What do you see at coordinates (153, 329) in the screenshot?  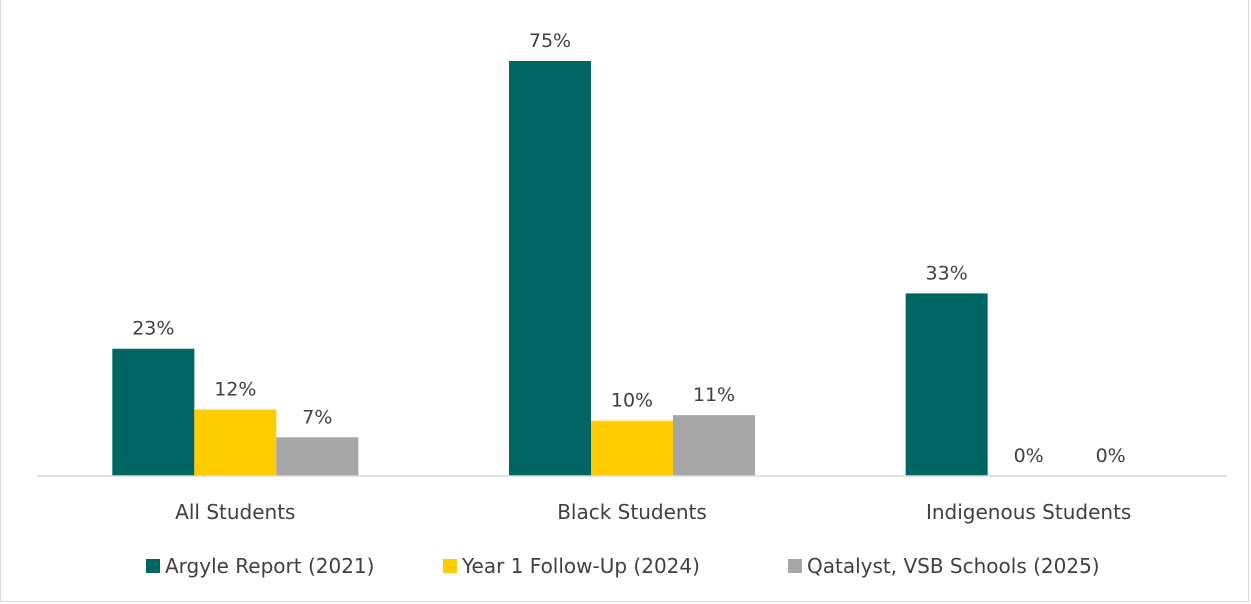 I see `data-label-all-students-series-1: 23%` at bounding box center [153, 329].